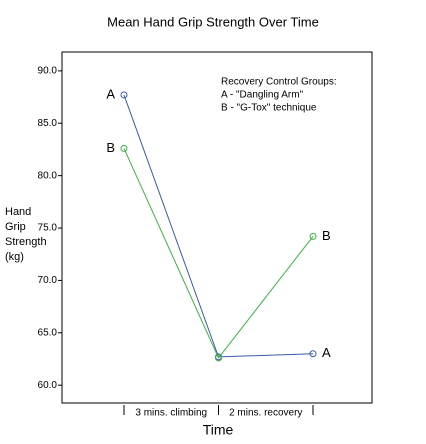 The image size is (426, 444). Describe the element at coordinates (279, 82) in the screenshot. I see `annotation: Recovery Control Groups:` at that location.